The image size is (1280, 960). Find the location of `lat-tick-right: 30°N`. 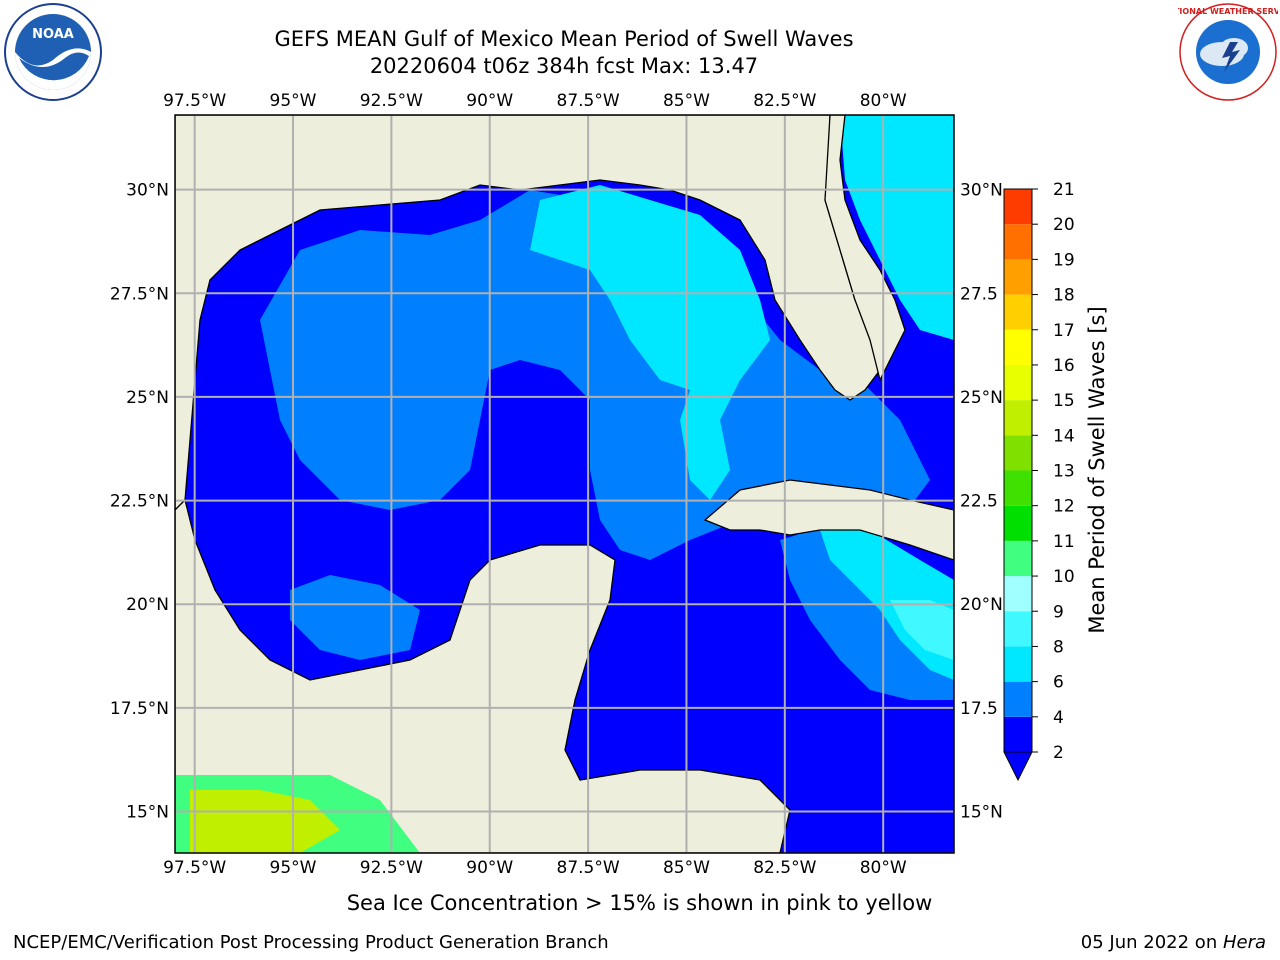

lat-tick-right: 30°N is located at coordinates (981, 191).